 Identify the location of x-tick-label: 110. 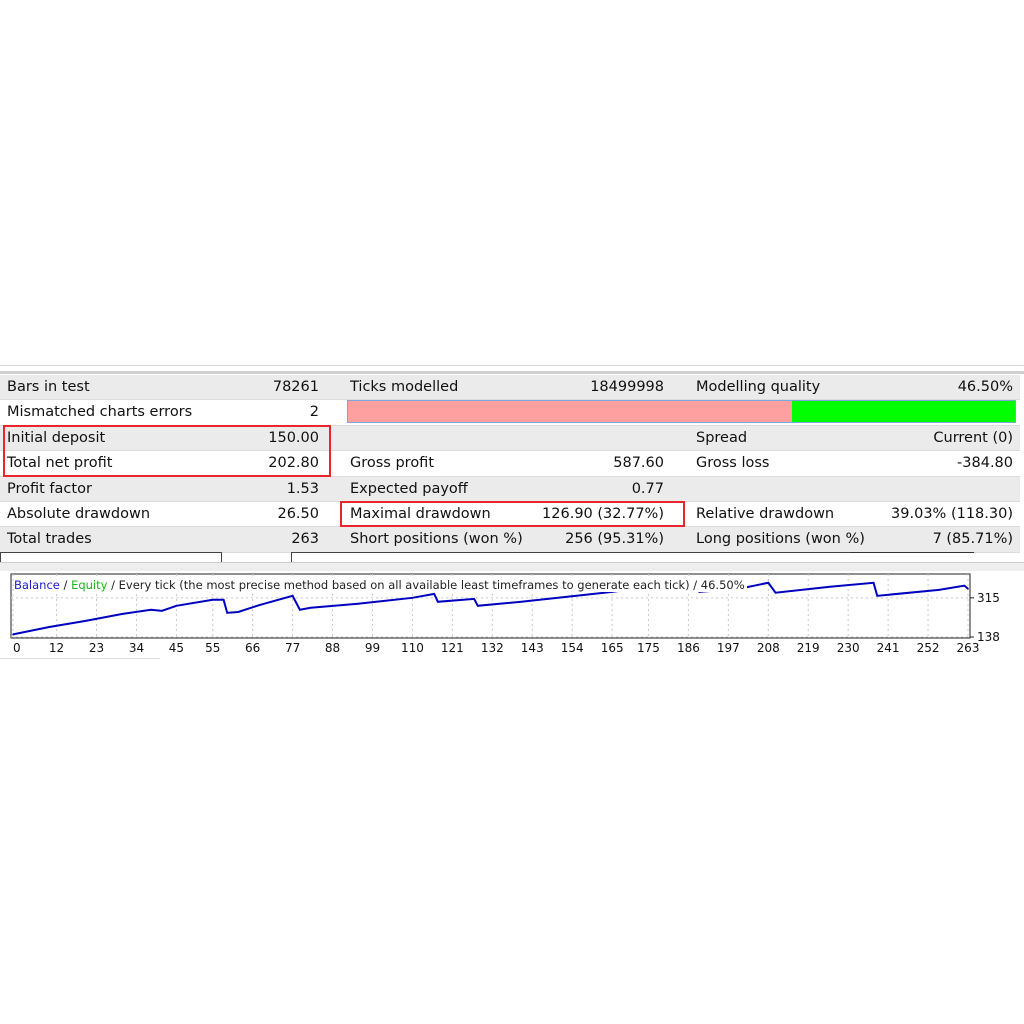
(412, 648).